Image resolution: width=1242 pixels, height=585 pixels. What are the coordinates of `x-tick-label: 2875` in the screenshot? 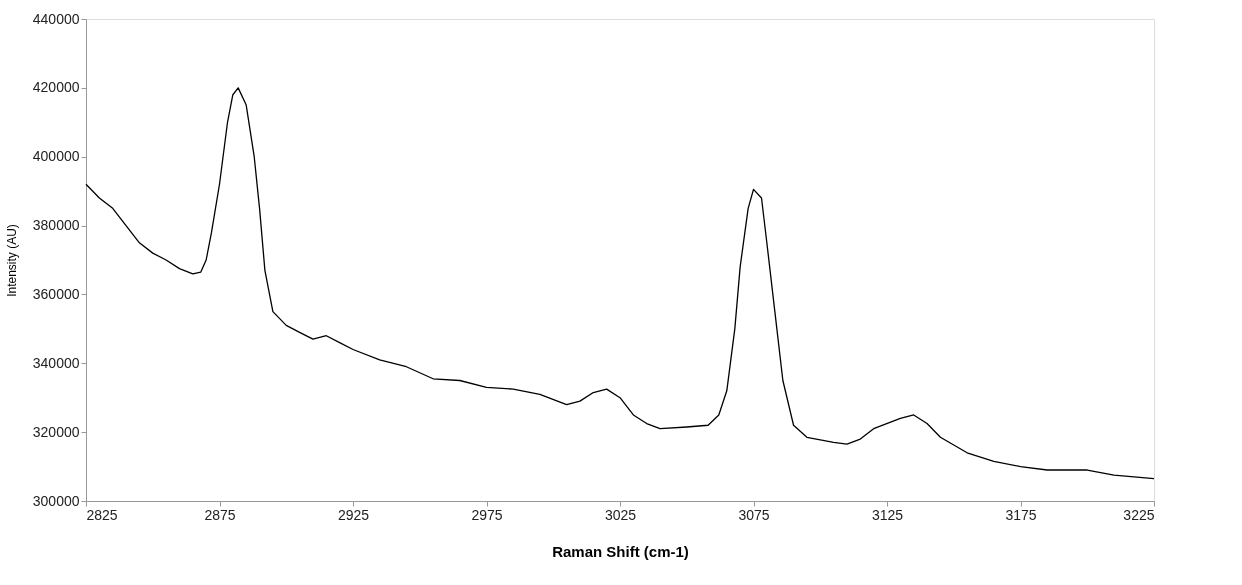 It's located at (220, 514).